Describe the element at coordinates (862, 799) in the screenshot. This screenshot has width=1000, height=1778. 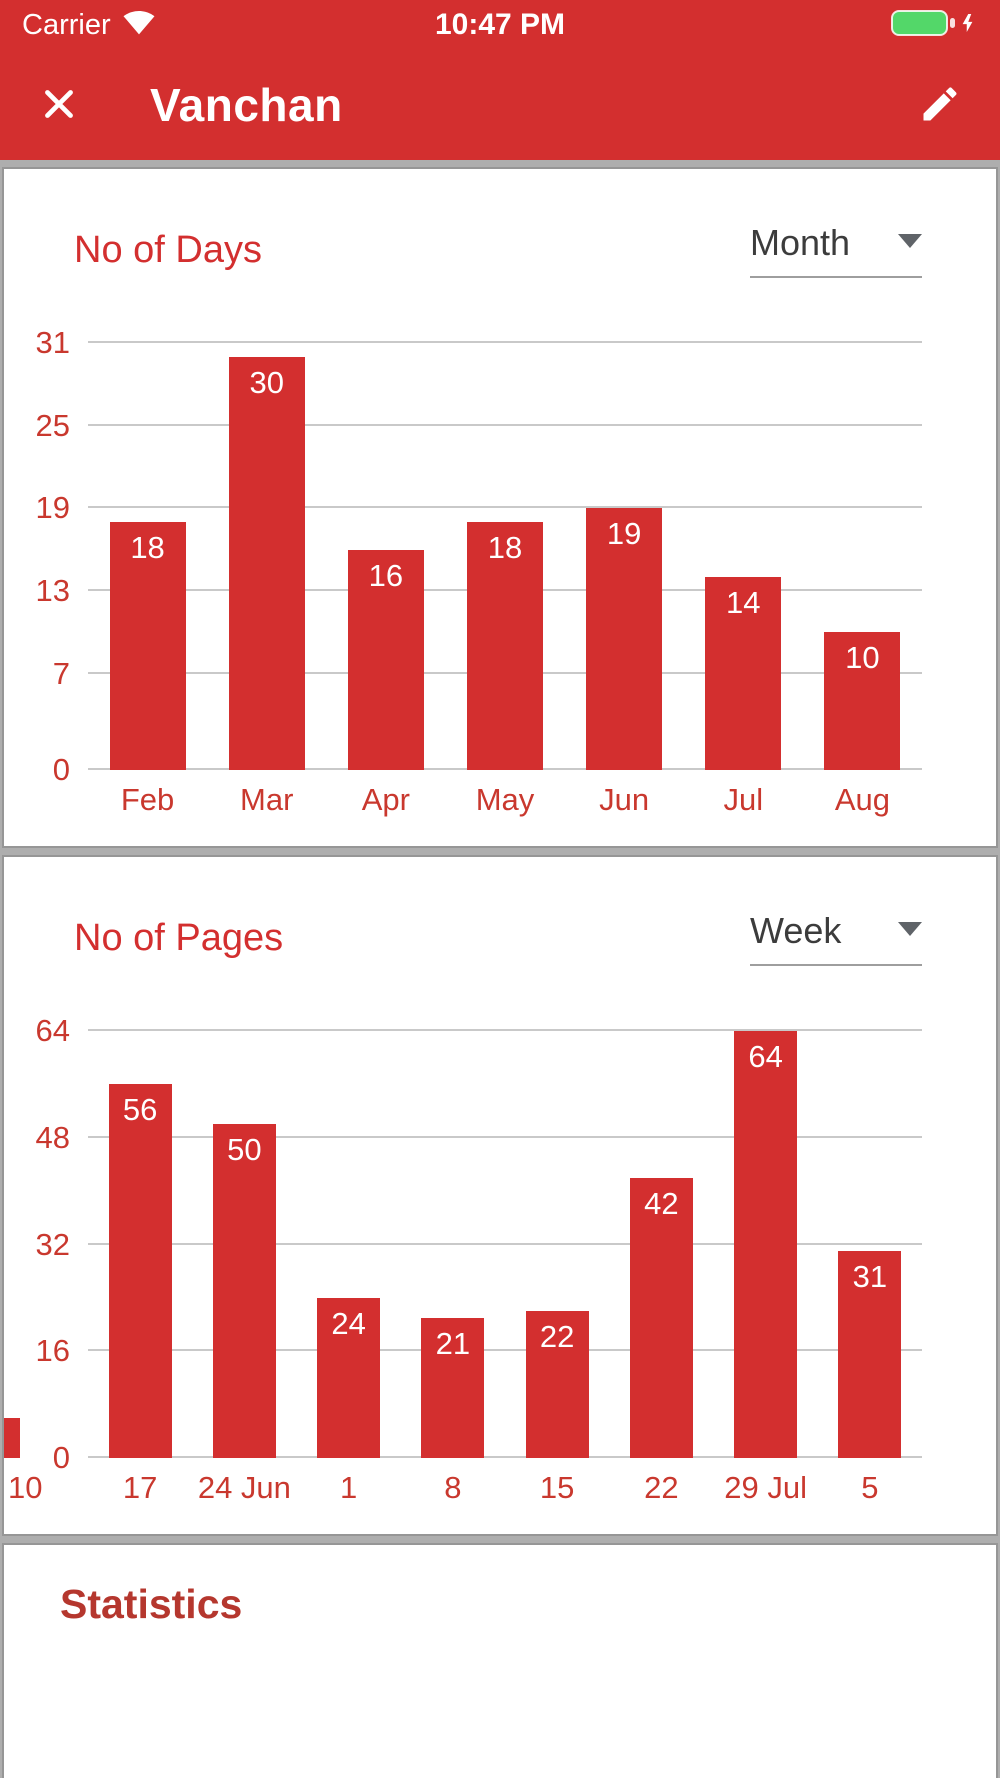
I see `x-tick-label: Aug` at that location.